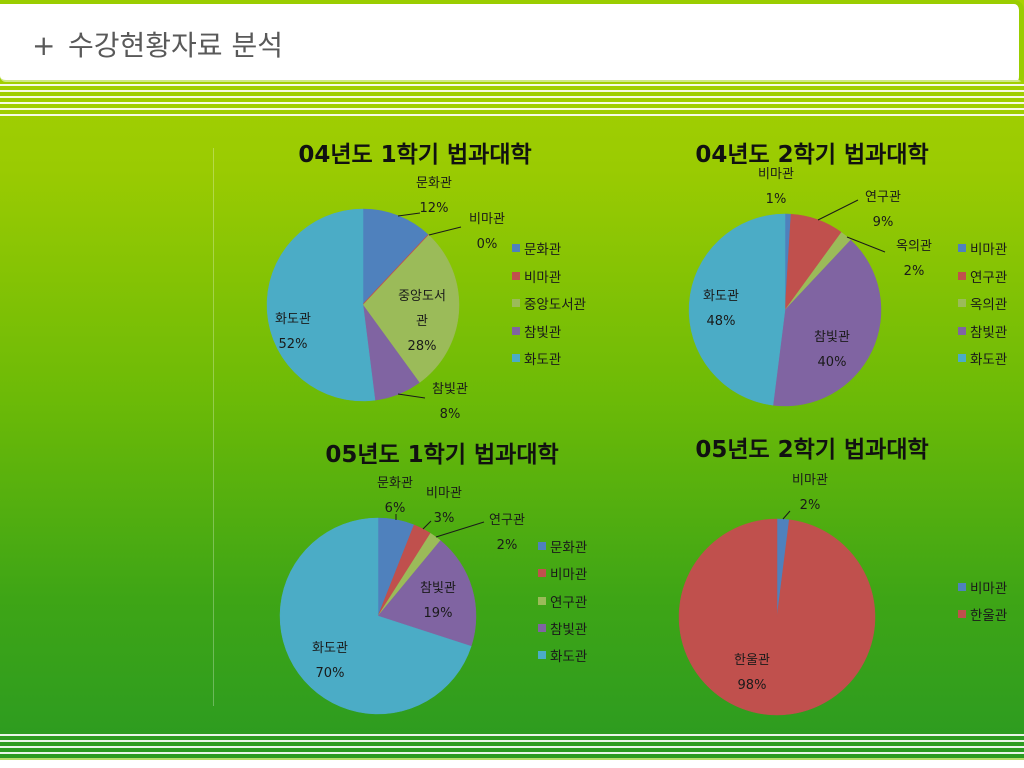  I want to click on data-label-category: 연구관, so click(883, 197).